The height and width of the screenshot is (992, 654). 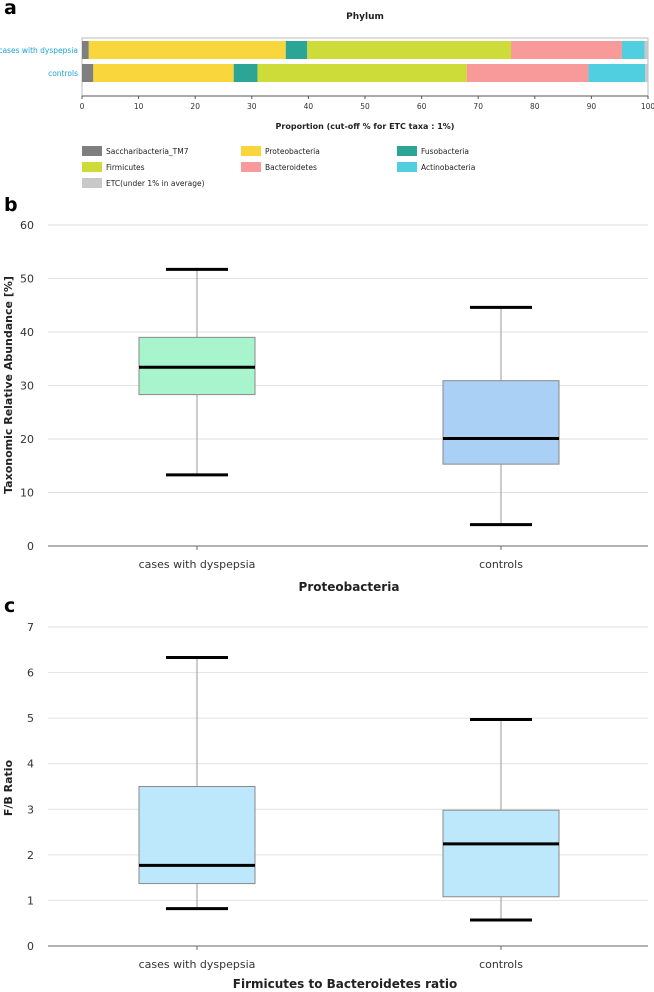 What do you see at coordinates (646, 73) in the screenshot?
I see `bar-segment-controls-etc-under-1-in-average` at bounding box center [646, 73].